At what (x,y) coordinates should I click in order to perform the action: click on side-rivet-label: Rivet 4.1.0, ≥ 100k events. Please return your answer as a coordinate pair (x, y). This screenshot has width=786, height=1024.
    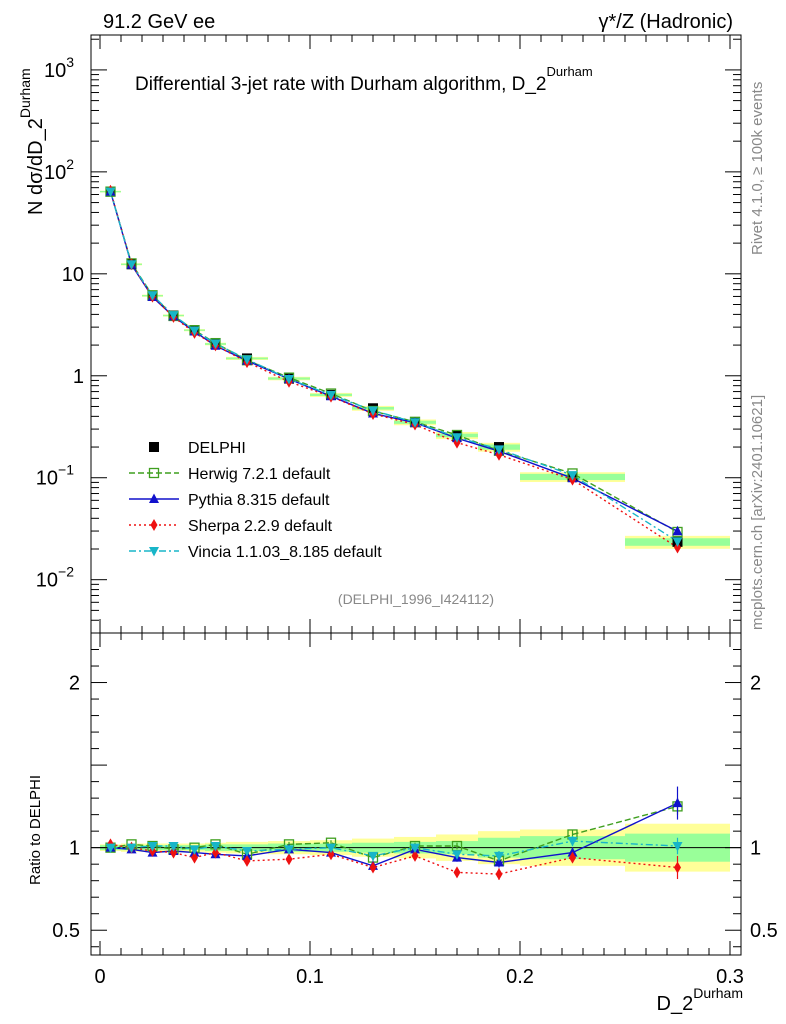
    Looking at the image, I should click on (757, 168).